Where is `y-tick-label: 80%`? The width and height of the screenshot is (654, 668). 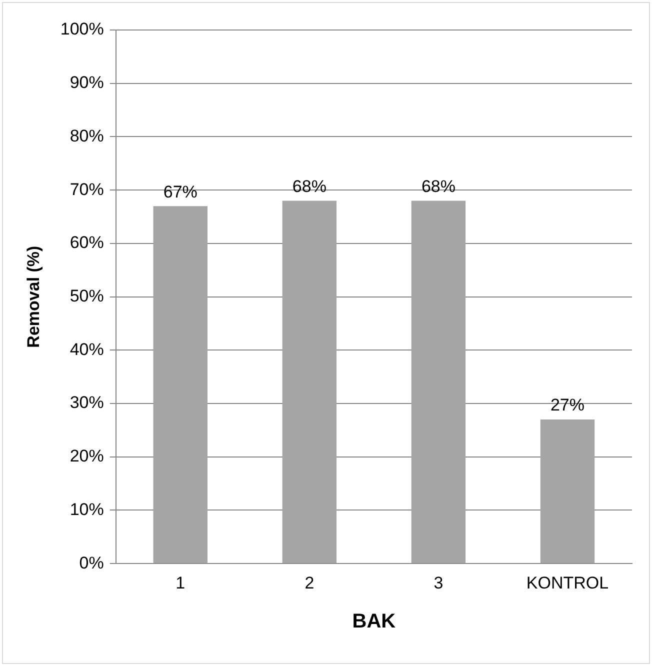 y-tick-label: 80% is located at coordinates (87, 136).